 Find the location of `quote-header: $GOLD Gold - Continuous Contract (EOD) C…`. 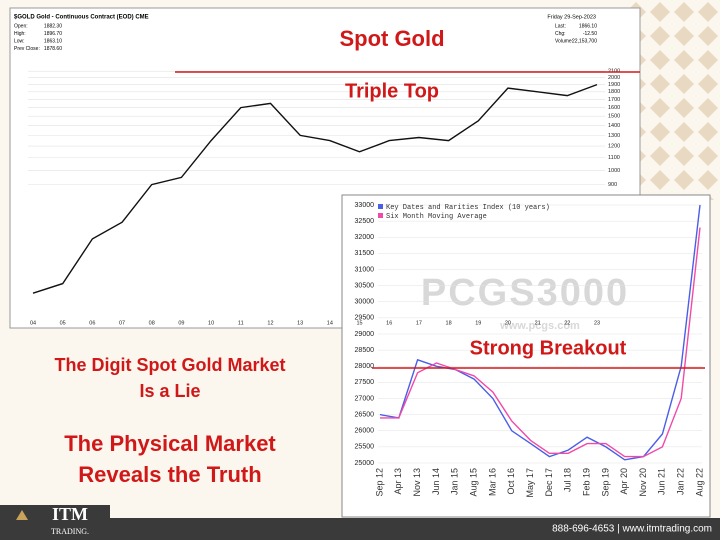

quote-header: $GOLD Gold - Continuous Contract (EOD) C… is located at coordinates (81, 18).